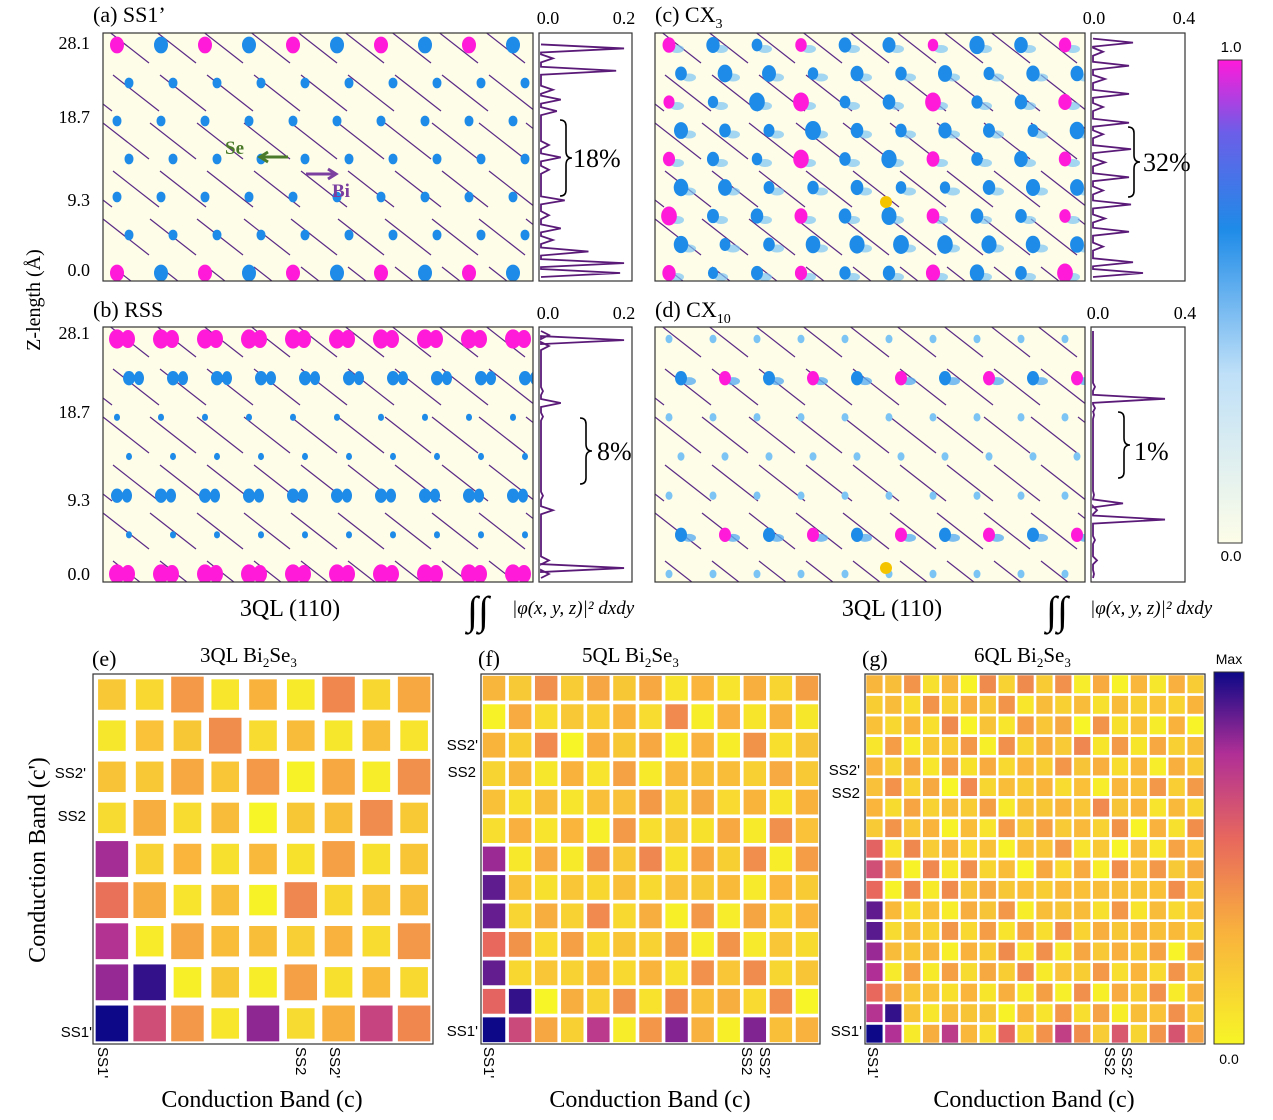  What do you see at coordinates (548, 313) in the screenshot?
I see `profile-b-tick-0: 0.0` at bounding box center [548, 313].